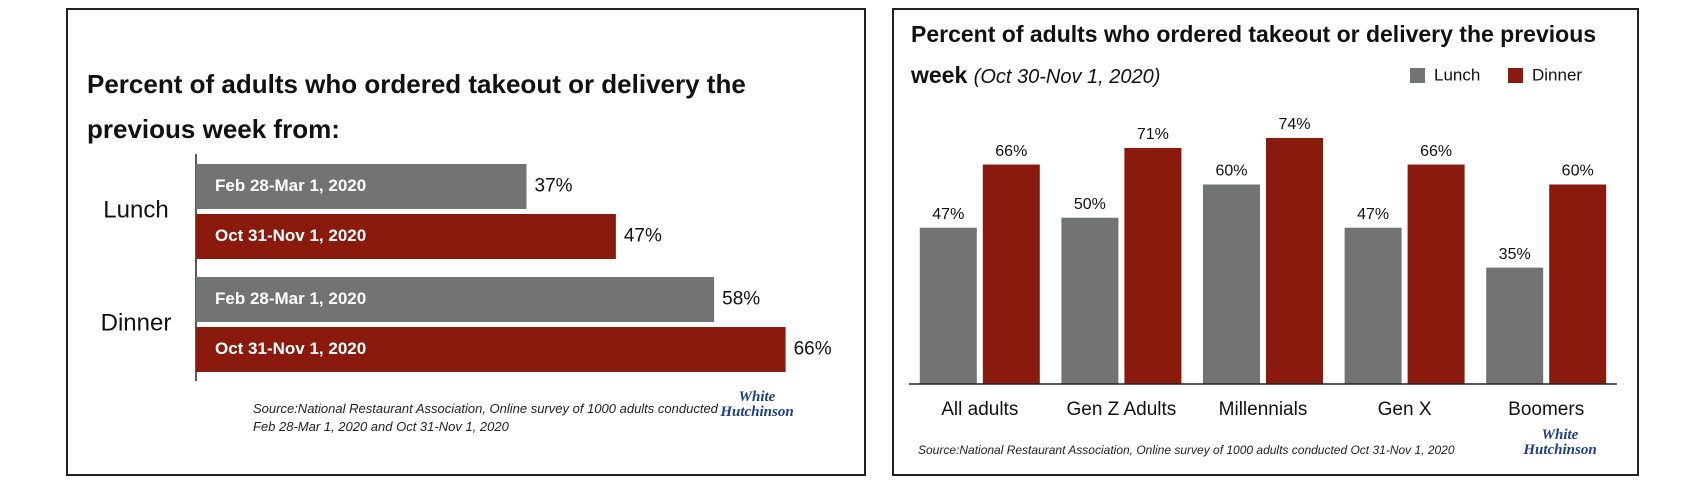 The width and height of the screenshot is (1689, 480). Describe the element at coordinates (1294, 124) in the screenshot. I see `value-label: 74%` at that location.